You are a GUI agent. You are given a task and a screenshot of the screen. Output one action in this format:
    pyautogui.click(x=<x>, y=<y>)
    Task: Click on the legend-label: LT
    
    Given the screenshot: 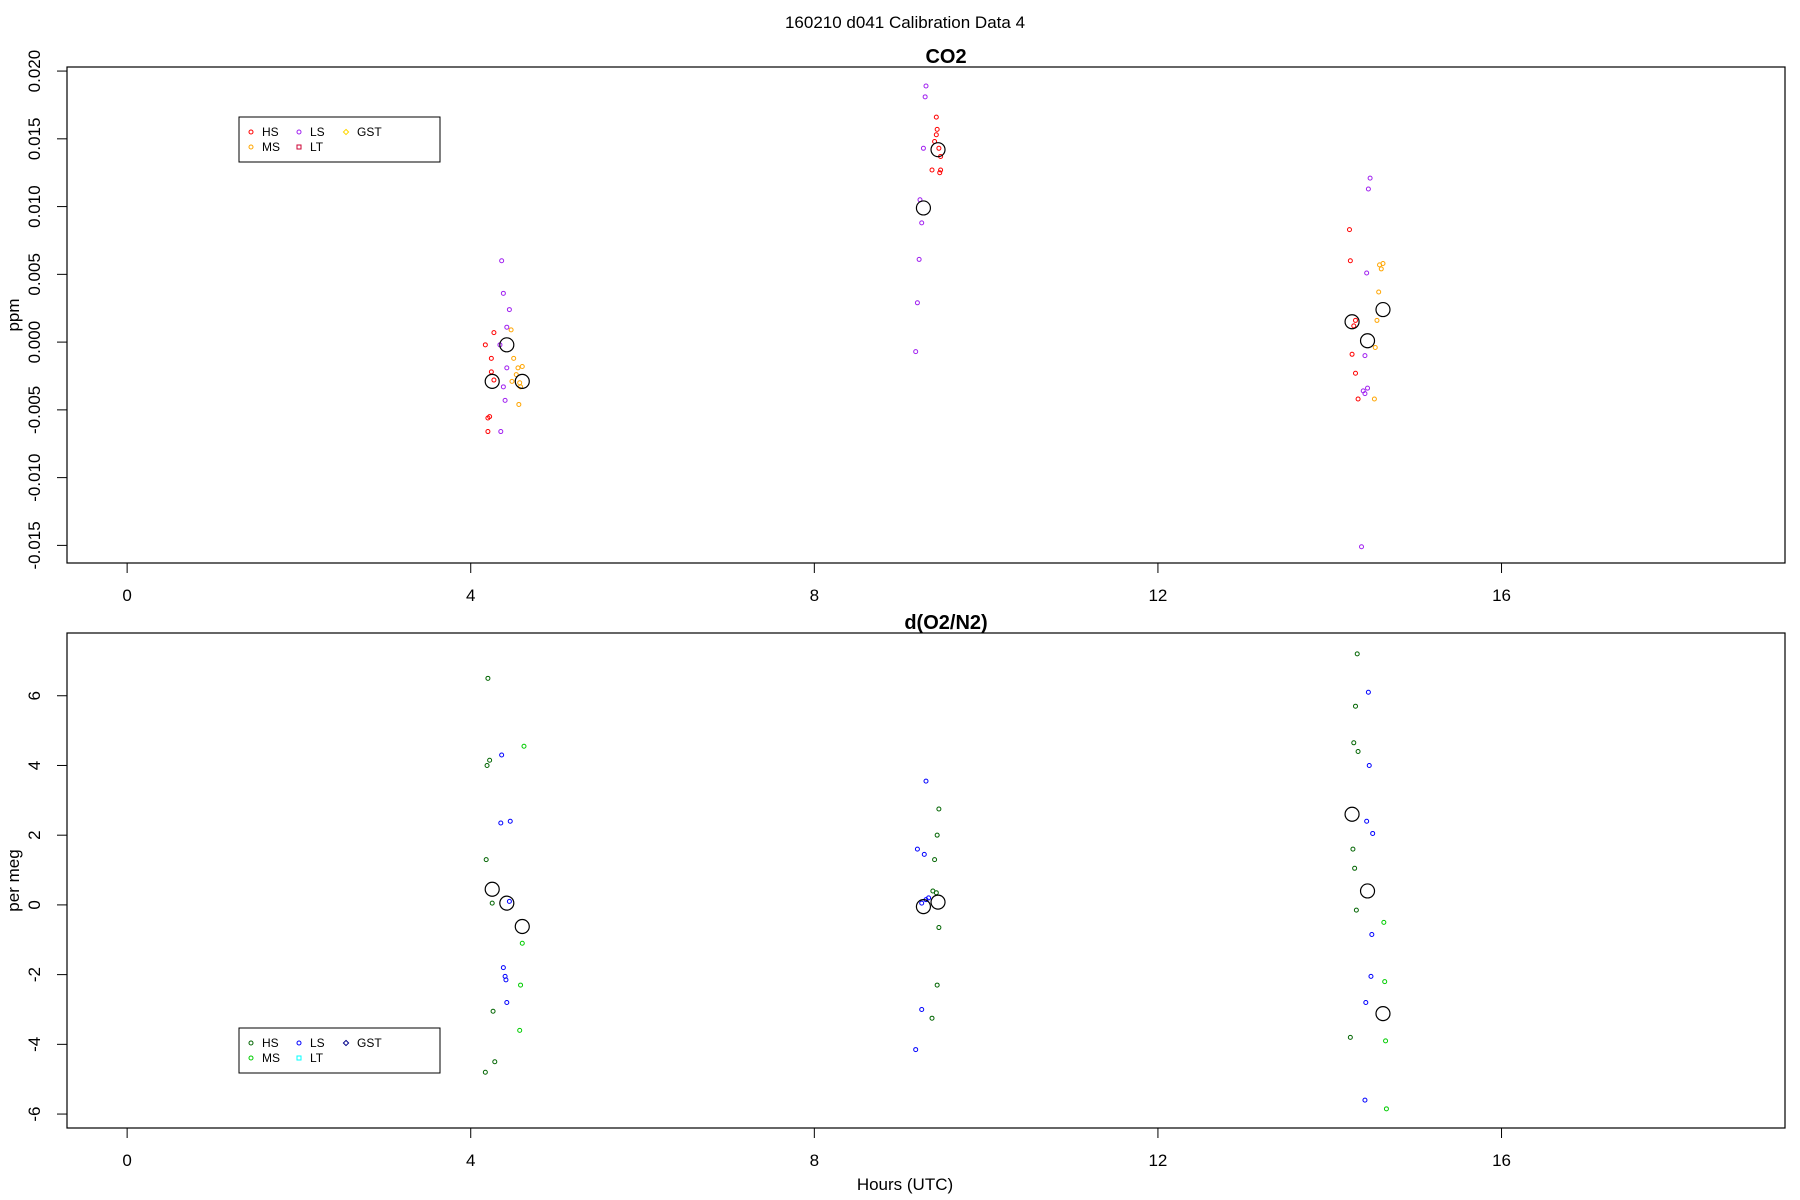 What is the action you would take?
    pyautogui.click(x=317, y=1058)
    